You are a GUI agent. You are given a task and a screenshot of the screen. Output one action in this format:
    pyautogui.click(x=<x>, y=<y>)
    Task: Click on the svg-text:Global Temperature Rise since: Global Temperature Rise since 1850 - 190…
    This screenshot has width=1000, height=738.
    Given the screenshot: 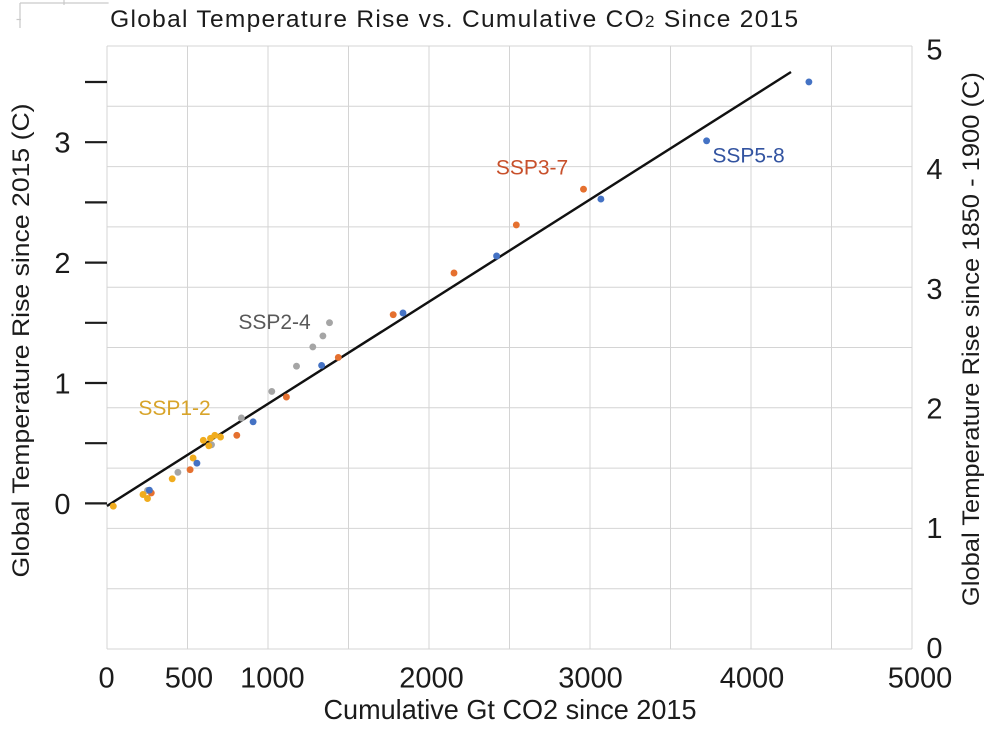 What is the action you would take?
    pyautogui.click(x=971, y=339)
    